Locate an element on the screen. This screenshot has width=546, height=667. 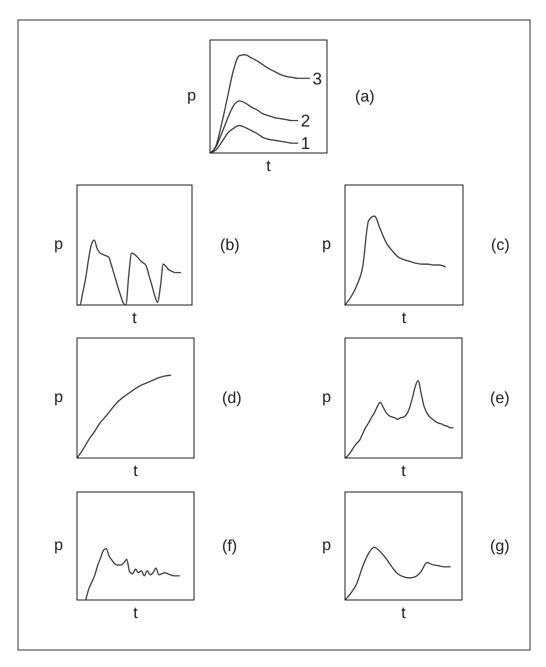
series-label: 2 is located at coordinates (305, 121).